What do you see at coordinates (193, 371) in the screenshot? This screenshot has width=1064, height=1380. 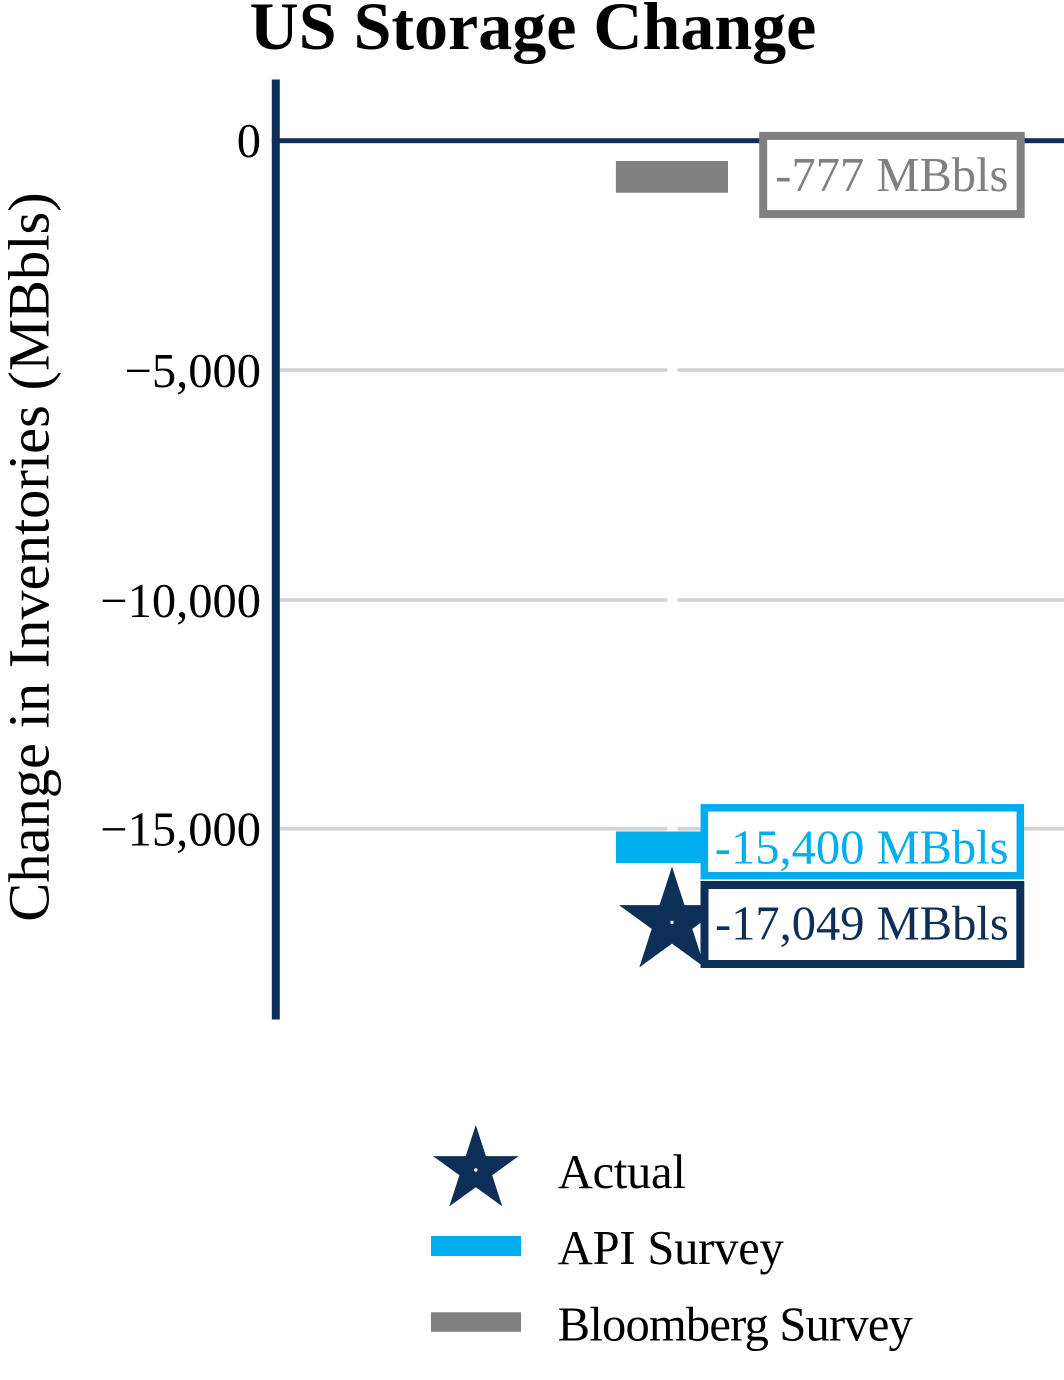 I see `svg-text: −5,000` at bounding box center [193, 371].